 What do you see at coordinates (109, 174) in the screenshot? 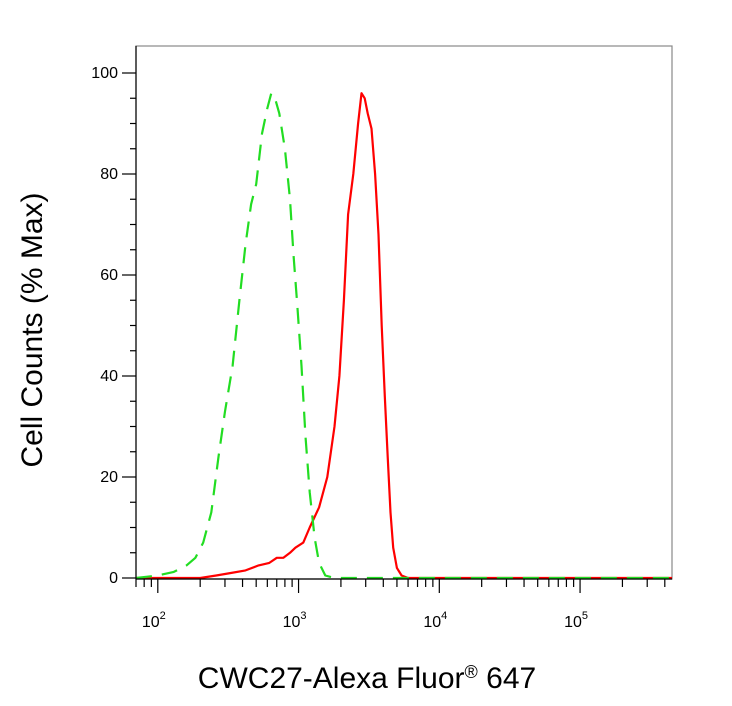
I see `y-tick-label: 80` at bounding box center [109, 174].